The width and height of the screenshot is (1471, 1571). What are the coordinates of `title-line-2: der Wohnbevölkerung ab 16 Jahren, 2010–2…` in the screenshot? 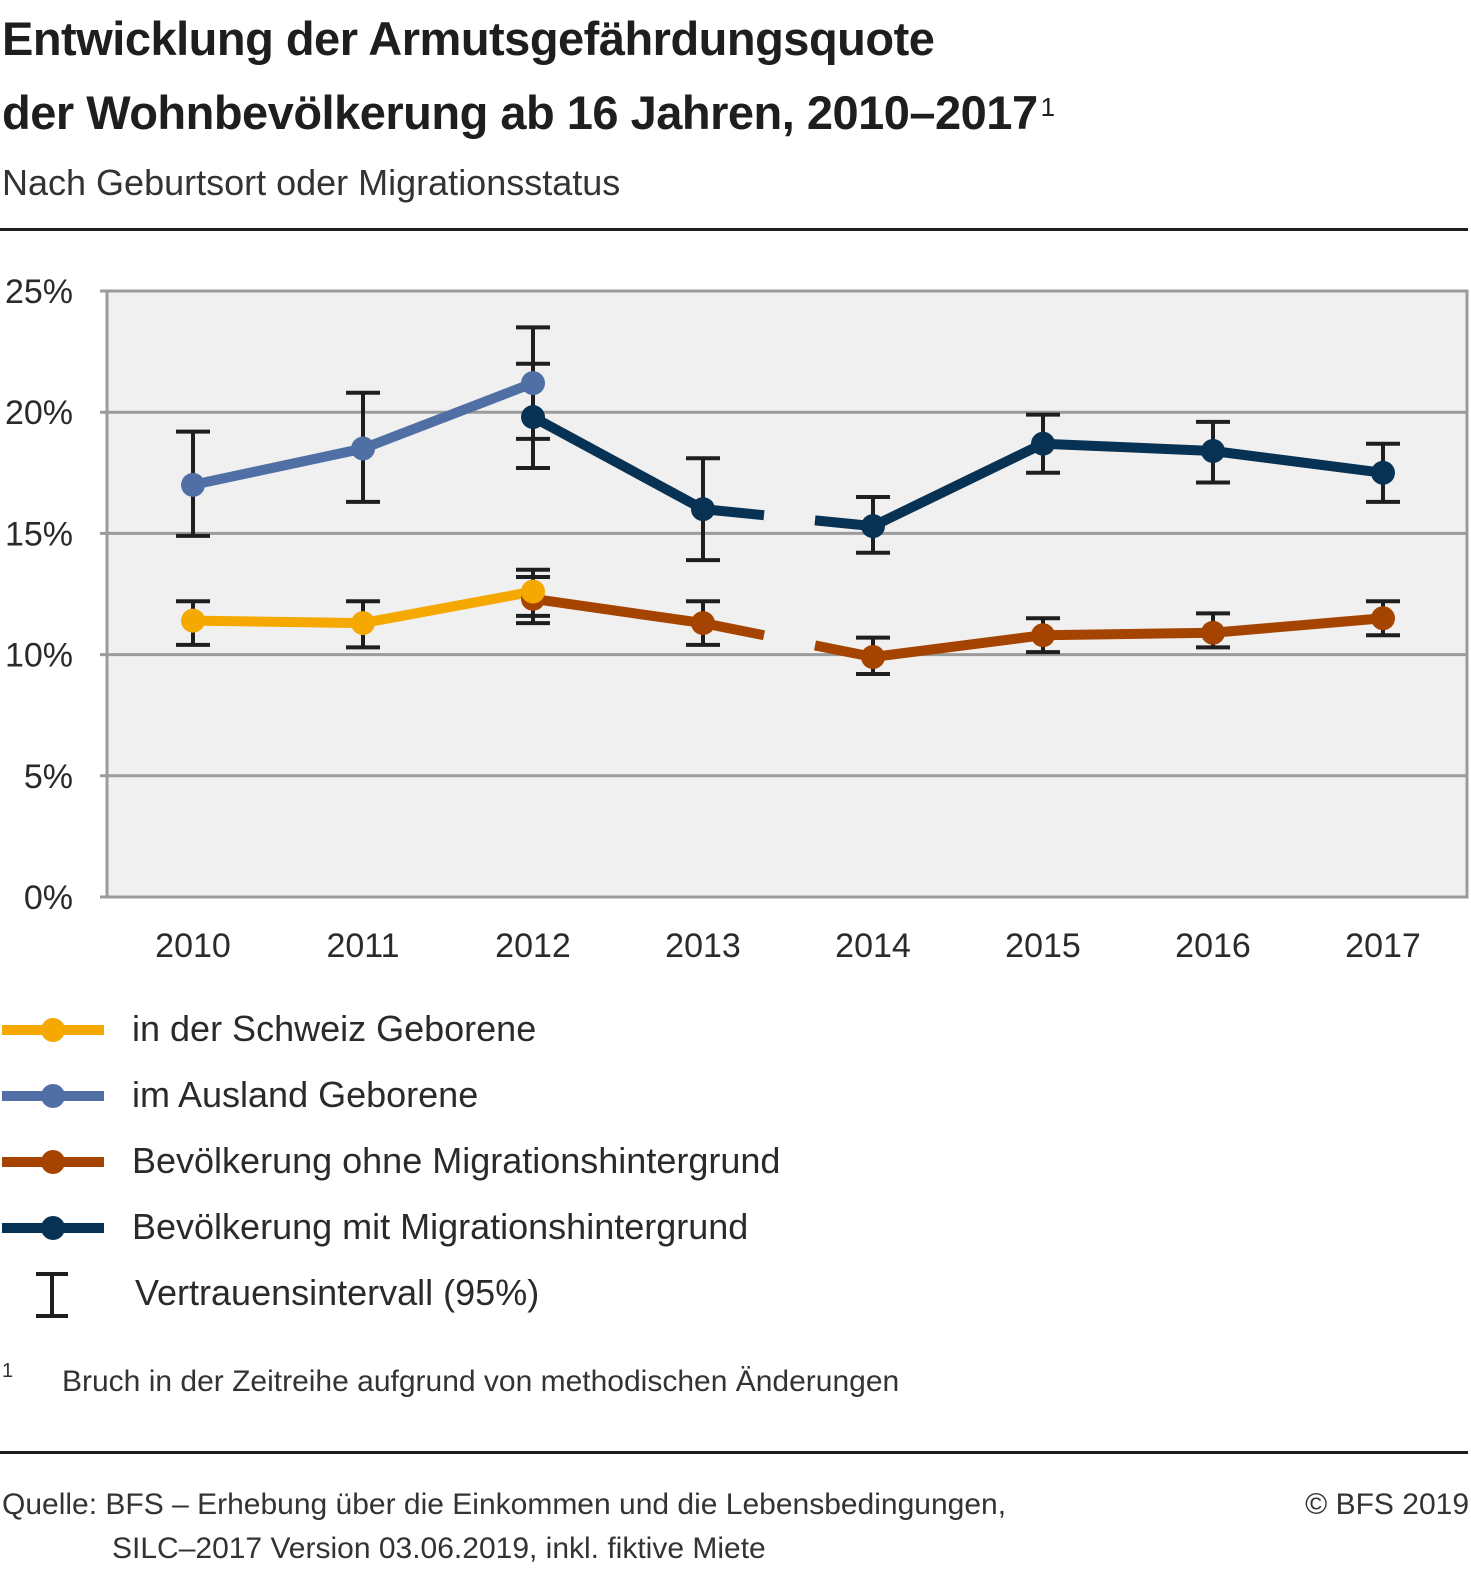 It's located at (520, 112).